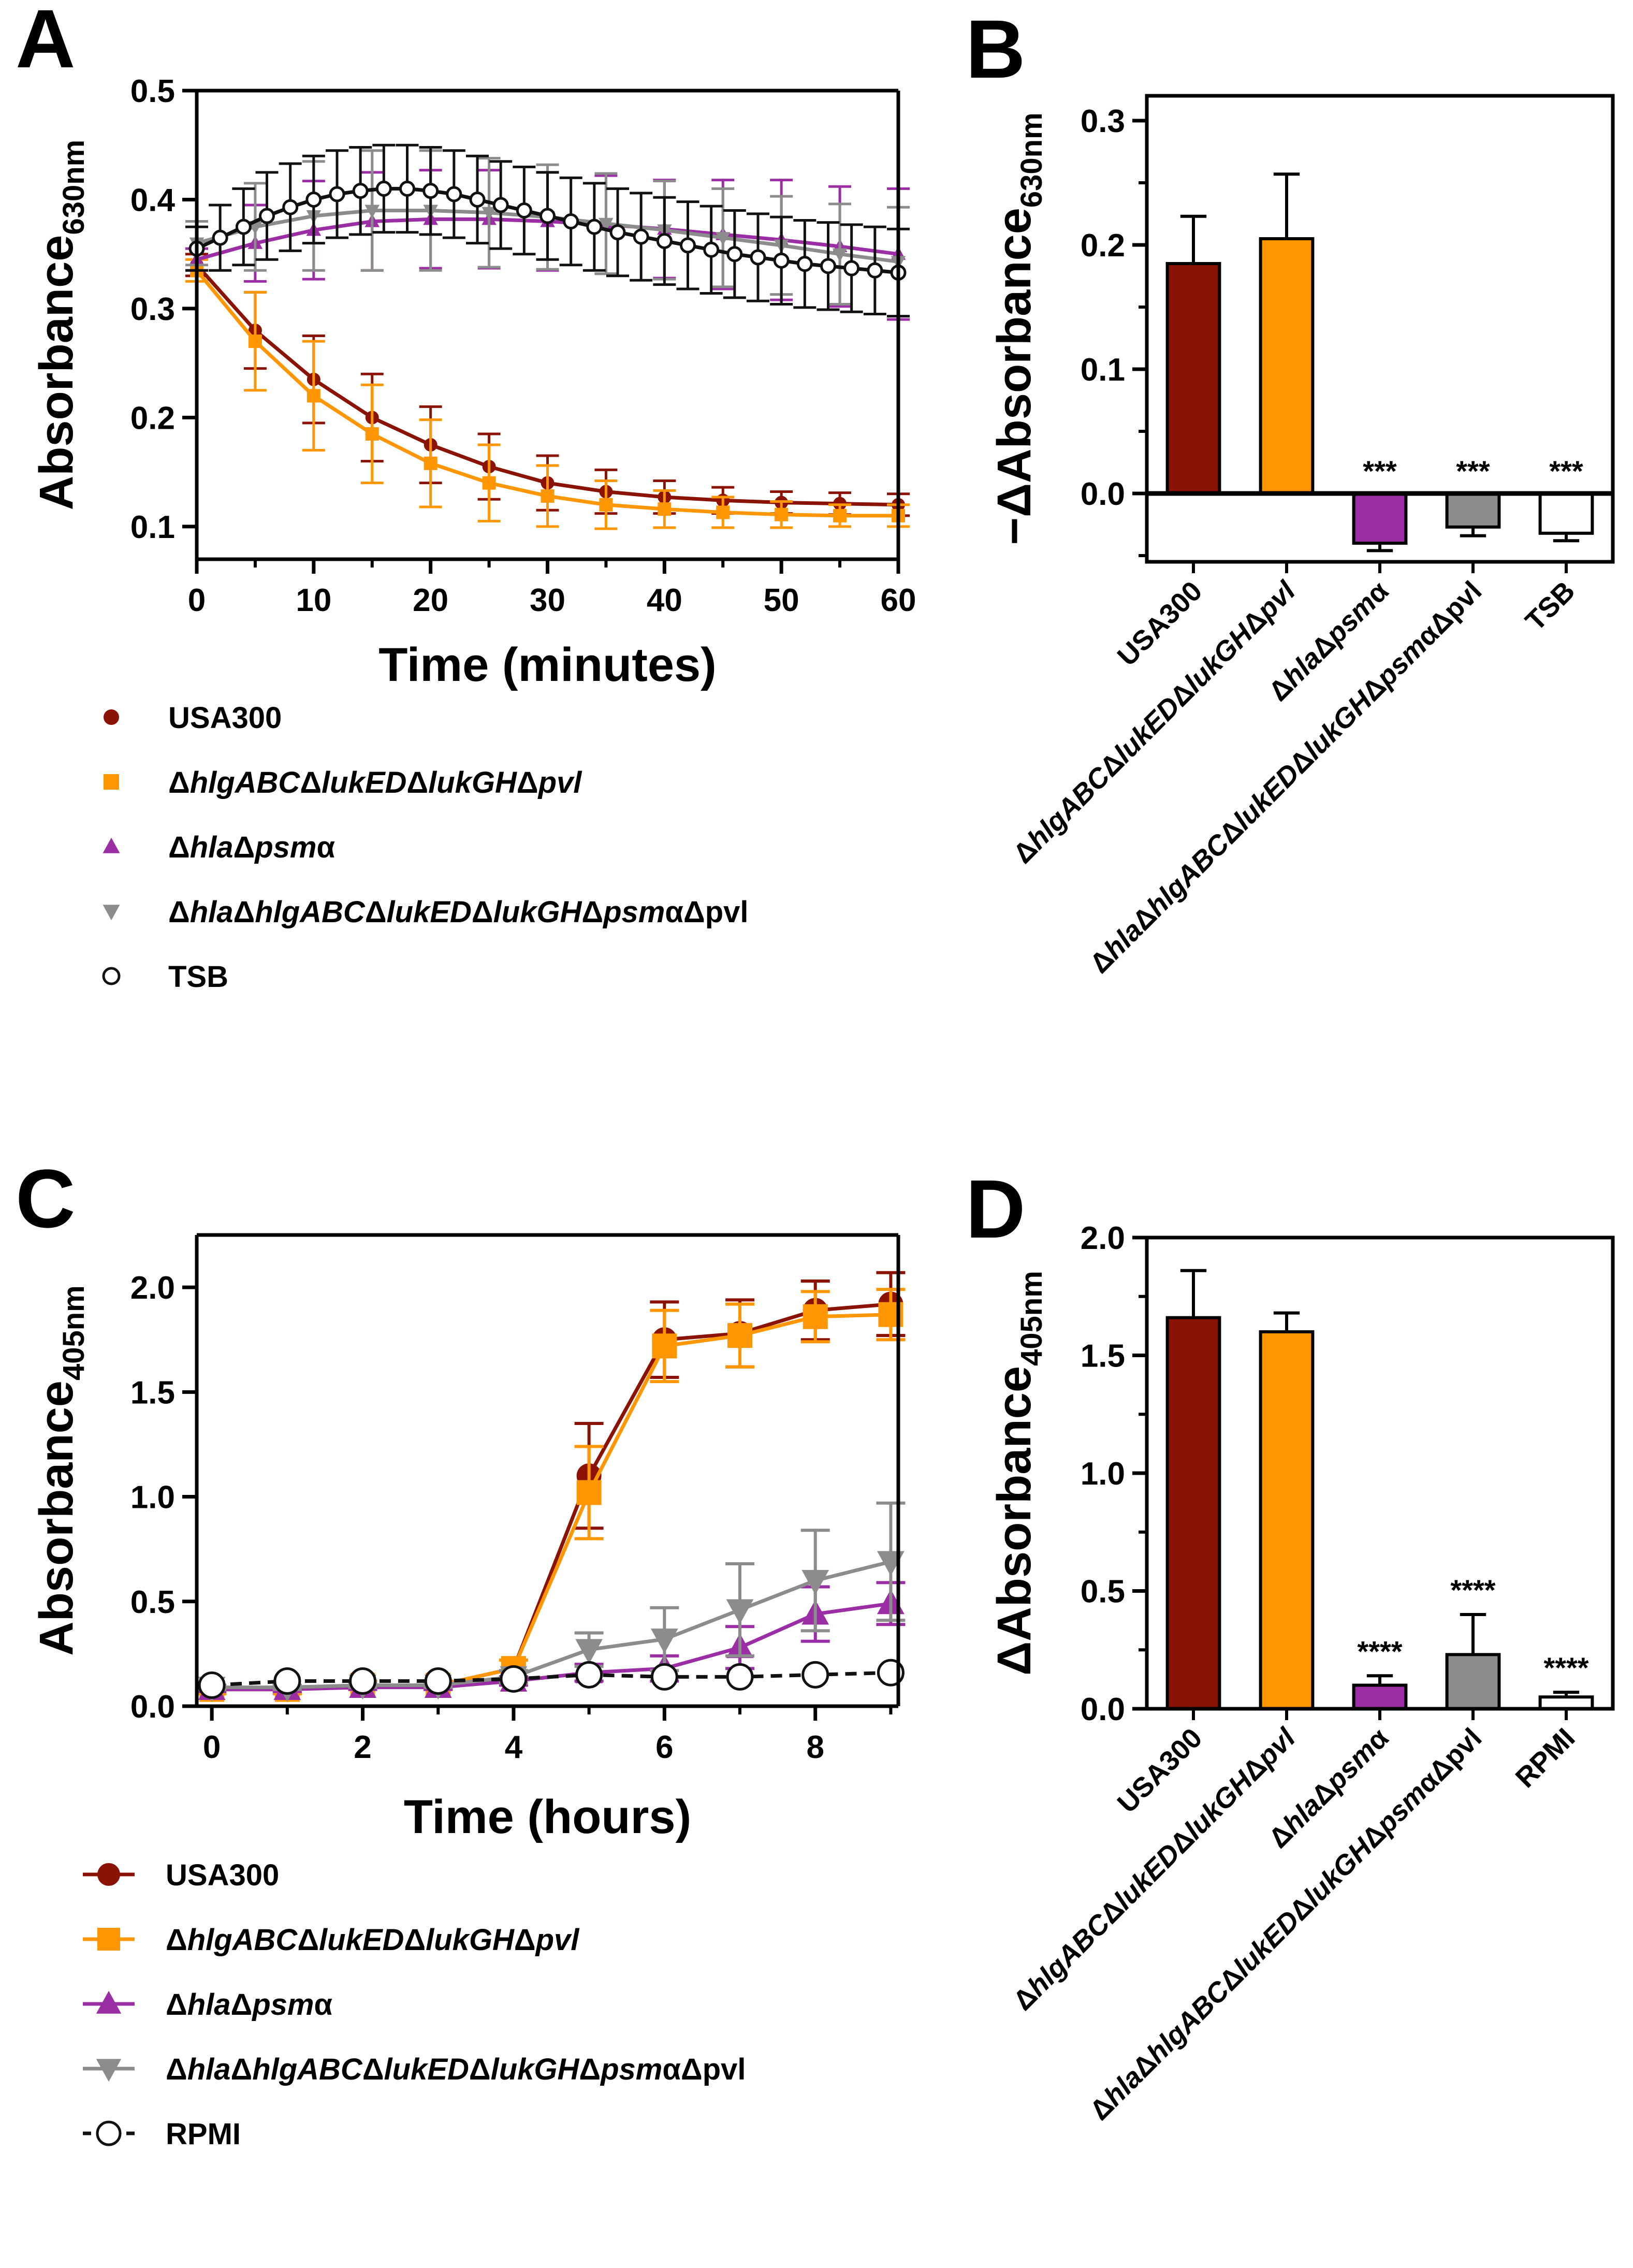 Image resolution: width=1633 pixels, height=2268 pixels. I want to click on x-tick-label: 40, so click(665, 600).